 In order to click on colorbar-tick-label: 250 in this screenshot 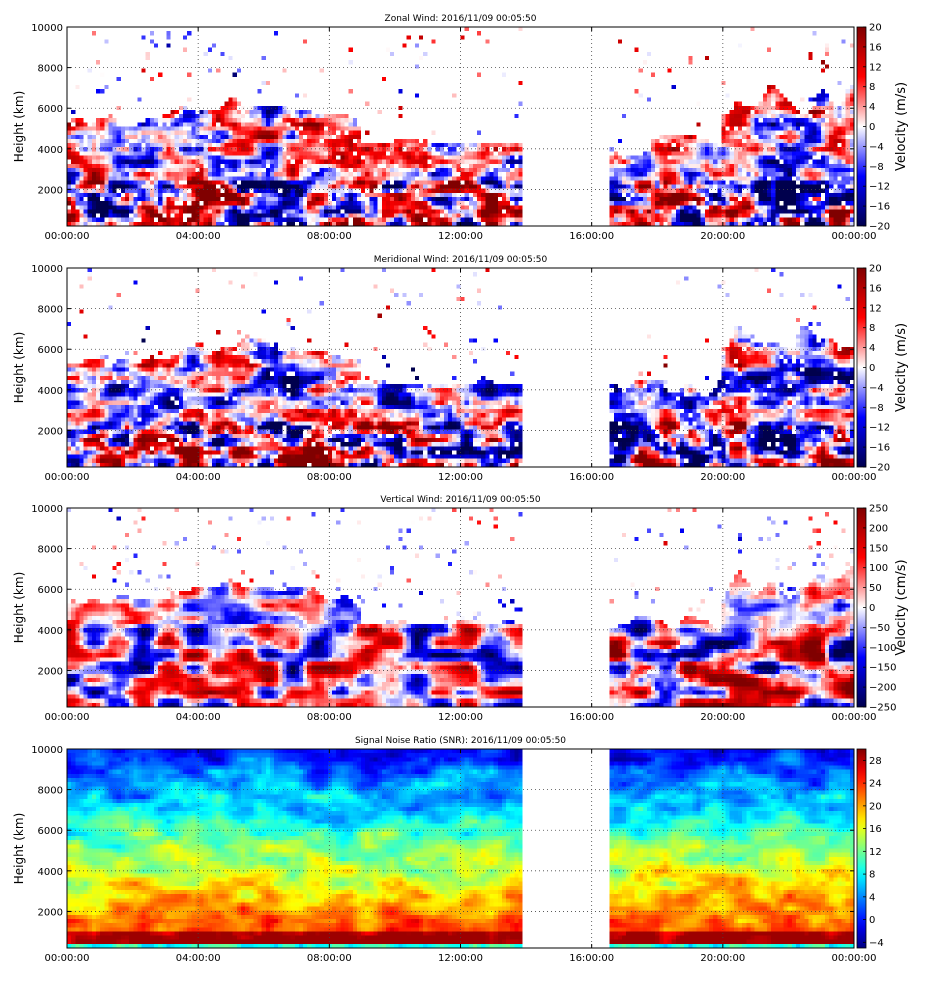, I will do `click(878, 509)`.